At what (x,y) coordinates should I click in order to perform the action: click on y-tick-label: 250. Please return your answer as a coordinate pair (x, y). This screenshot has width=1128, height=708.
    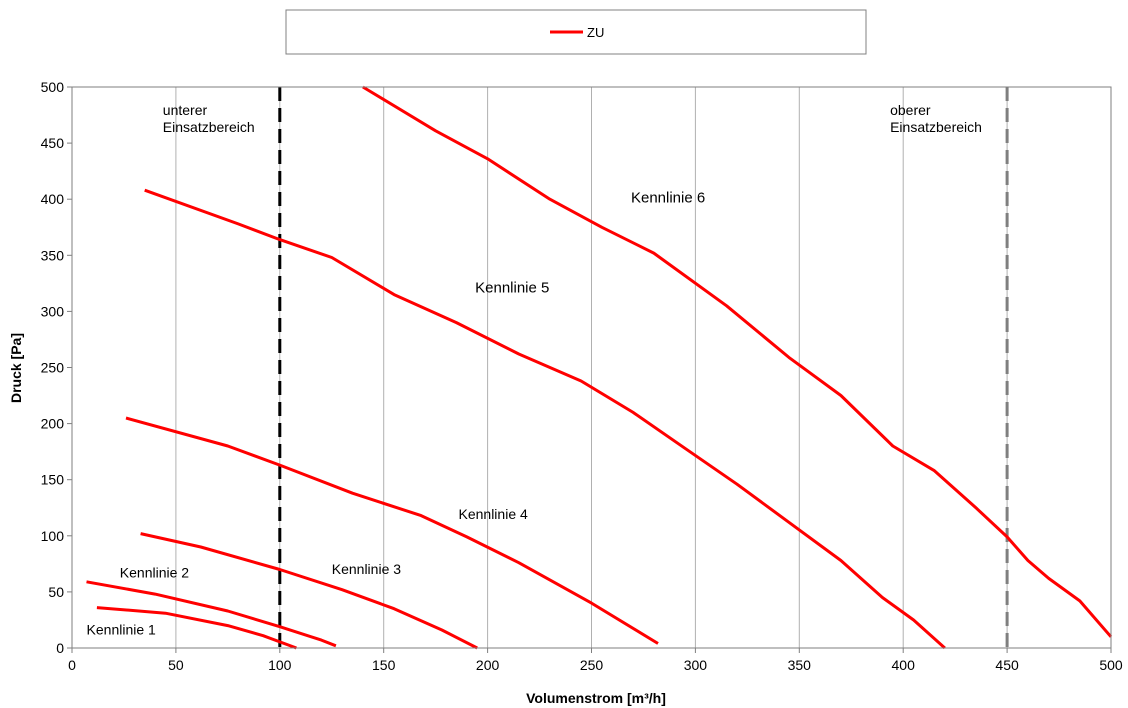
    Looking at the image, I should click on (53, 368).